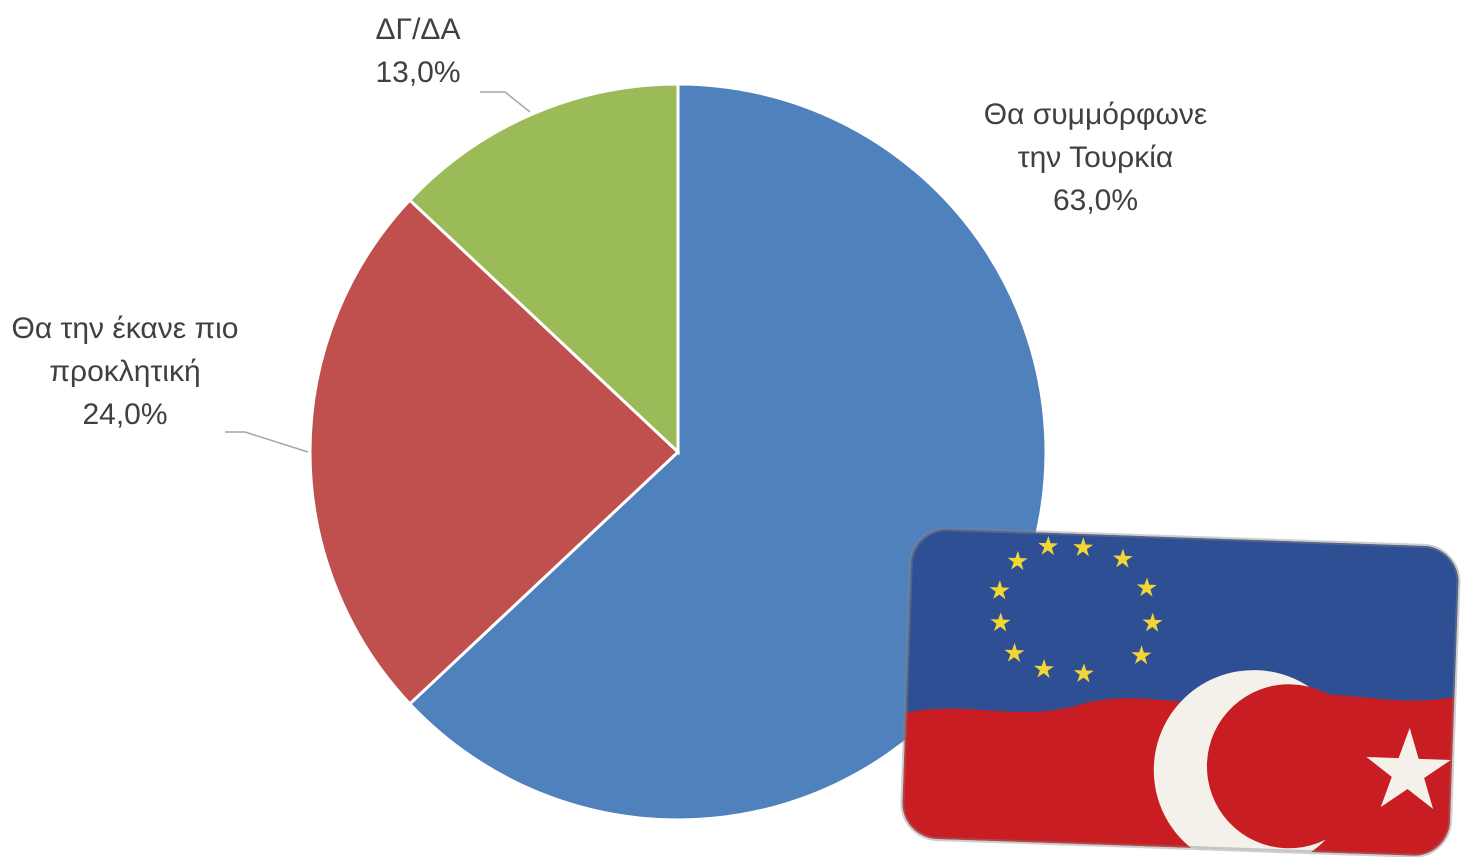  I want to click on value-label: 13,0%, so click(418, 72).